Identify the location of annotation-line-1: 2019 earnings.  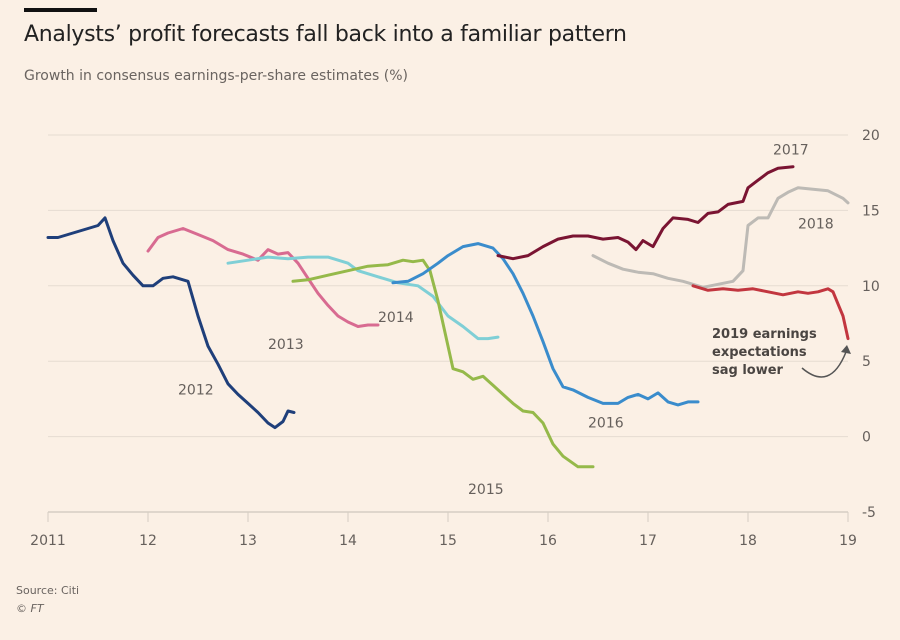
(764, 334).